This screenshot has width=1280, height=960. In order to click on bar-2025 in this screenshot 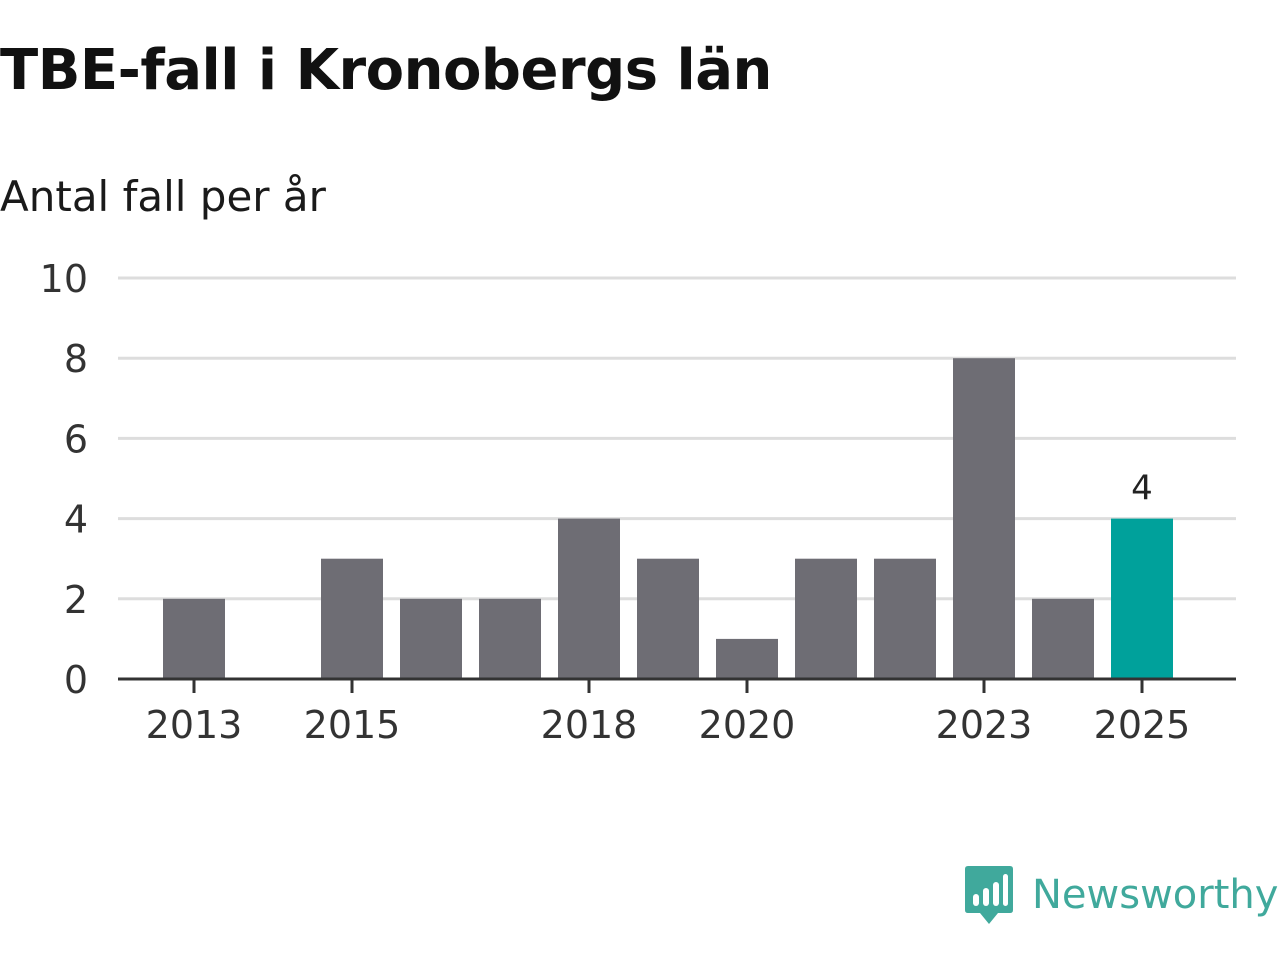, I will do `click(1142, 598)`.